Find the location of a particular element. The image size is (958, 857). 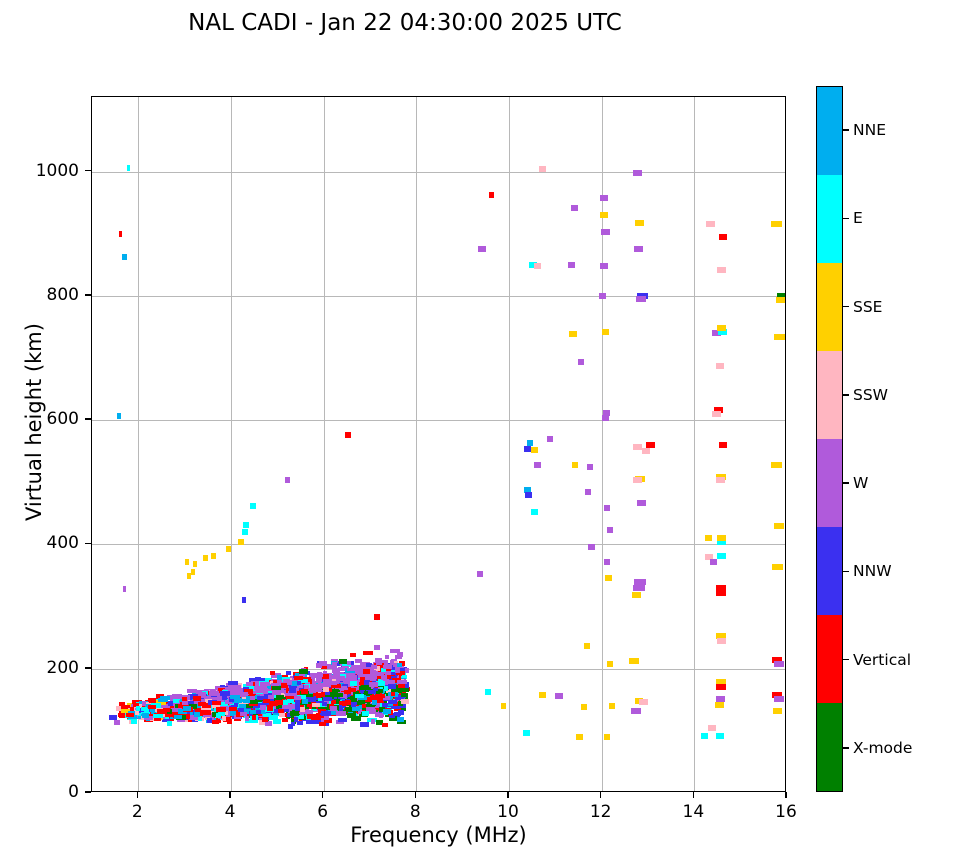

y-tick-label: 600 is located at coordinates (62, 419).